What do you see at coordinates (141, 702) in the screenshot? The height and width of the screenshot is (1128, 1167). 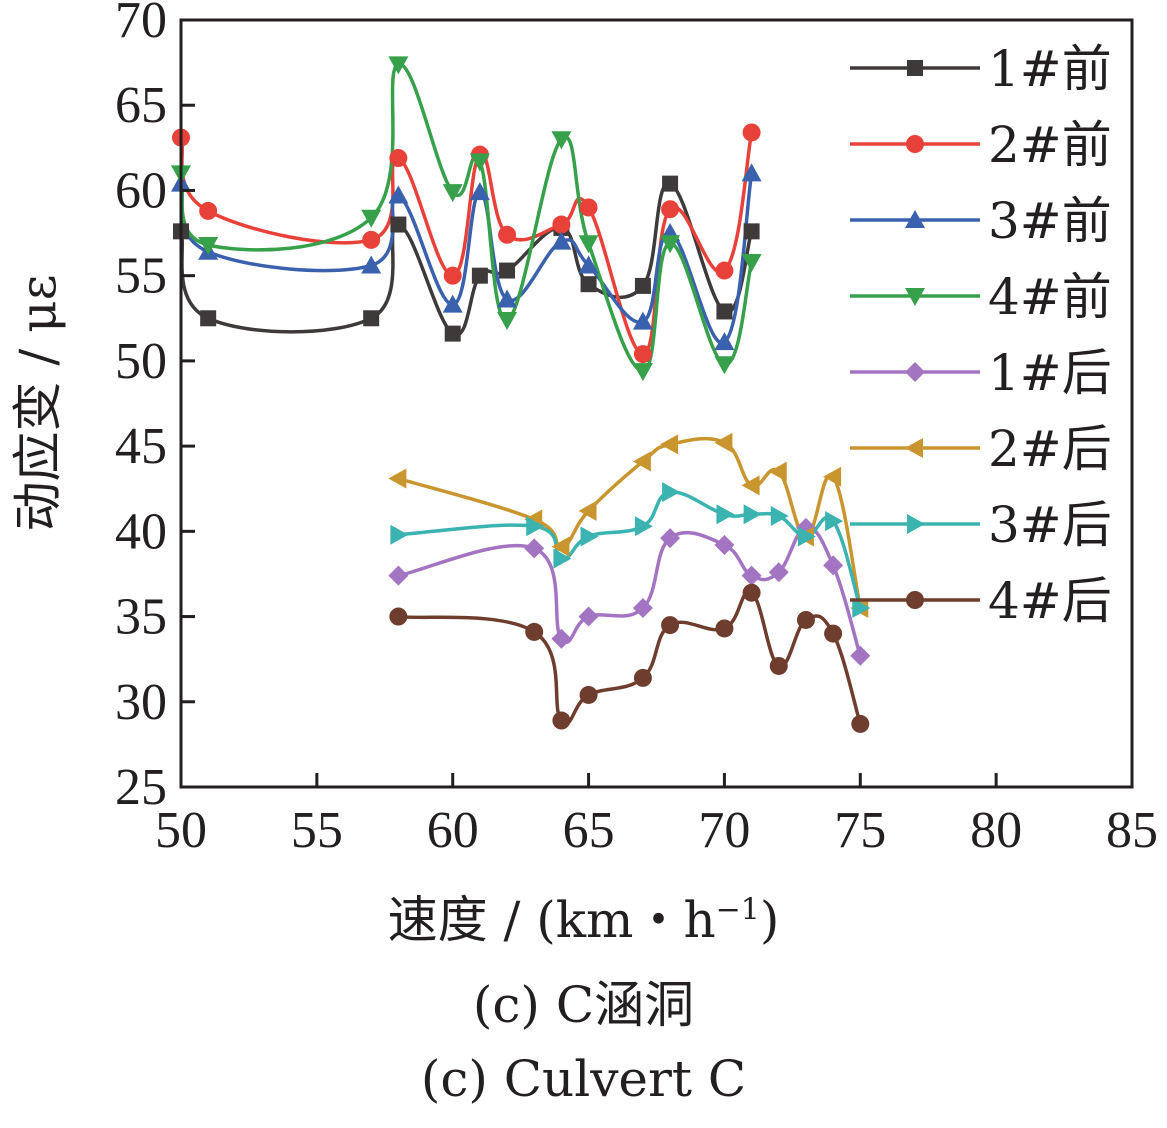 I see `y-tick-label: 30` at bounding box center [141, 702].